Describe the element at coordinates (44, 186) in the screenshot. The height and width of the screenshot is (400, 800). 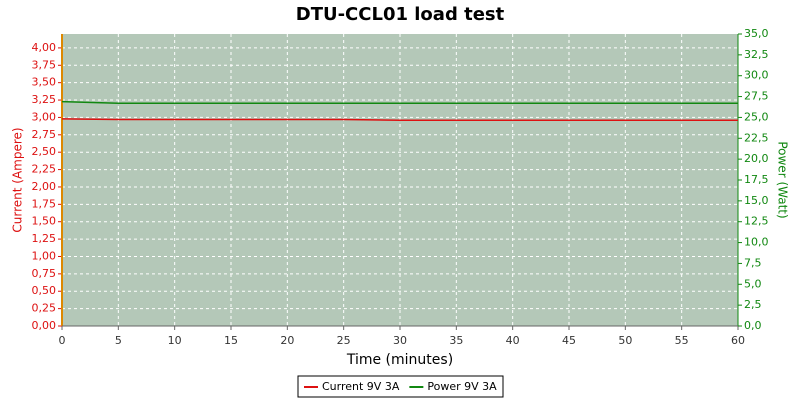
I see `y-tick-label: 2,00` at that location.